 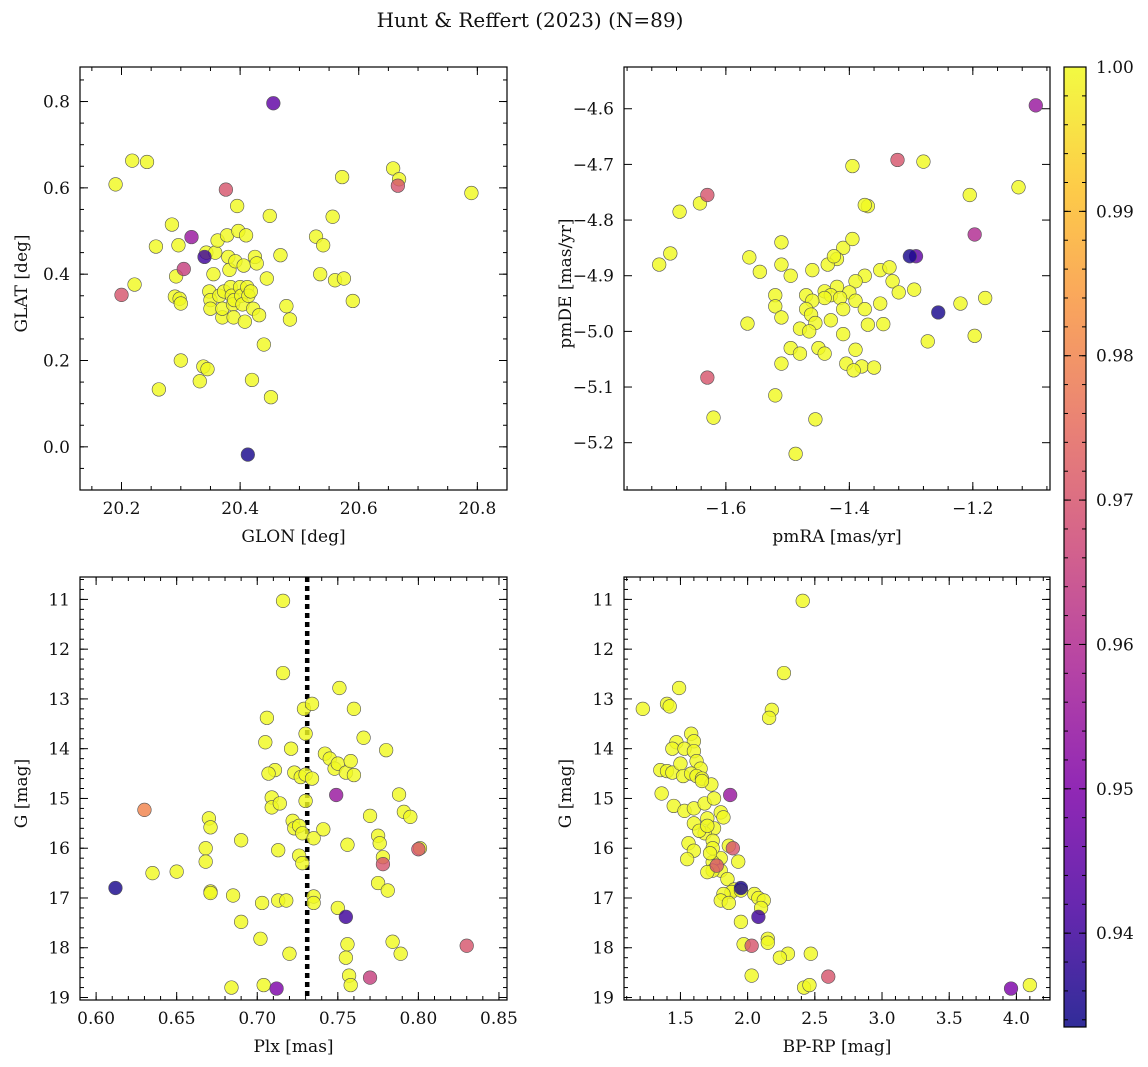 I want to click on y-tick-label: 15, so click(x=59, y=799).